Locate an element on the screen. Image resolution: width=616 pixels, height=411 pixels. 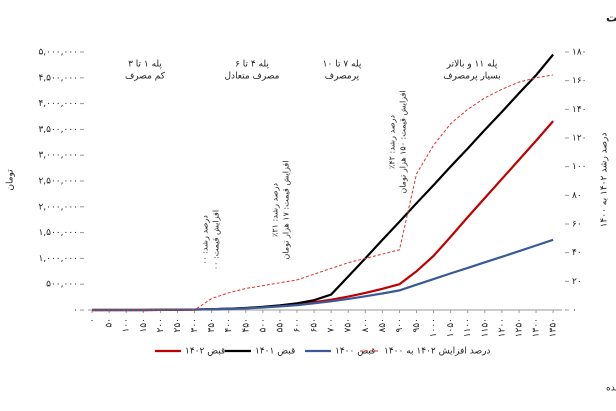
x-tick-label: ۵۰ is located at coordinates (110, 323).